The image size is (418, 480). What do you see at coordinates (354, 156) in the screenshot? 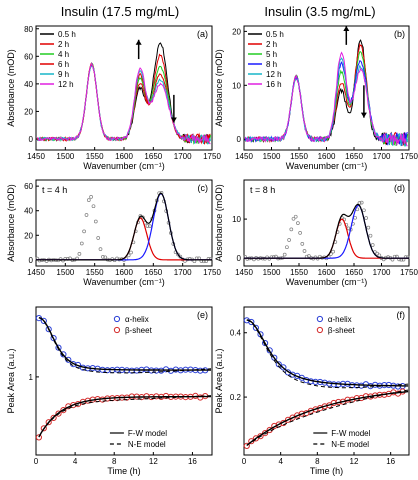
I see `x-tick-label: 1650` at bounding box center [354, 156].